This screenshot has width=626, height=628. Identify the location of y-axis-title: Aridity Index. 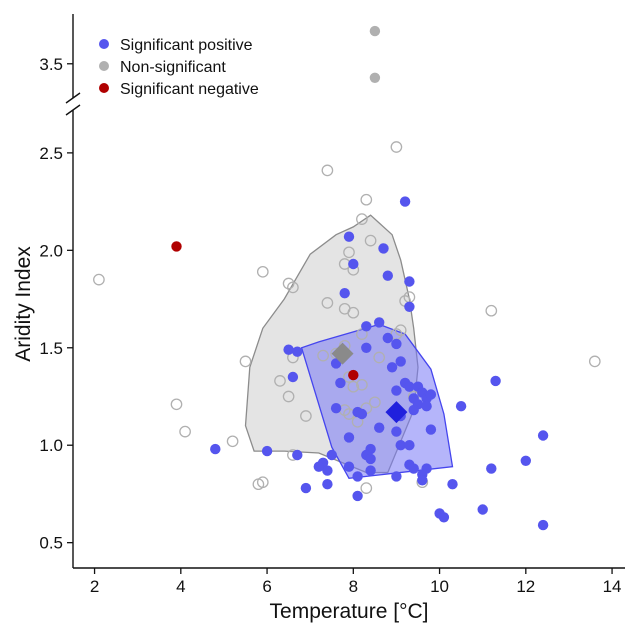
(23, 304).